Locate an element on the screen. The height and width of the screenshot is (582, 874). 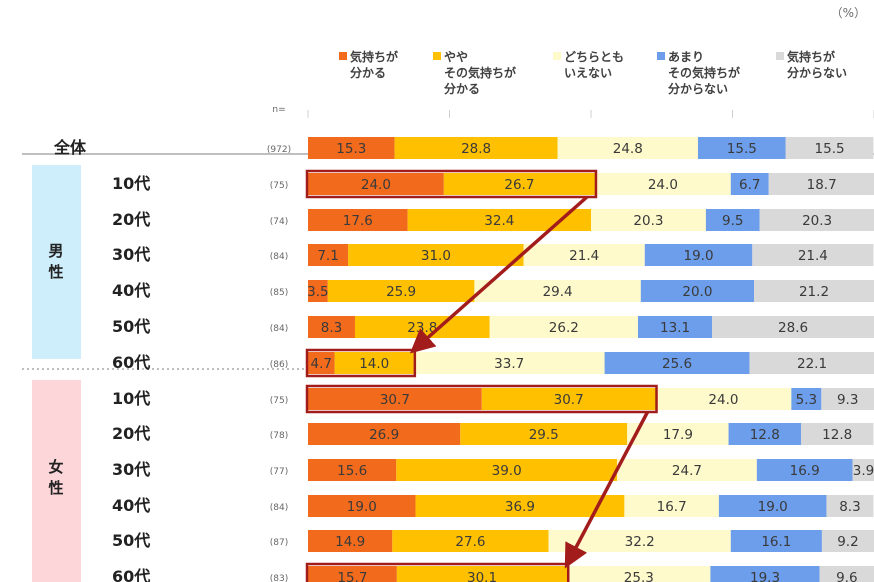
data-label: 14.9 is located at coordinates (350, 542).